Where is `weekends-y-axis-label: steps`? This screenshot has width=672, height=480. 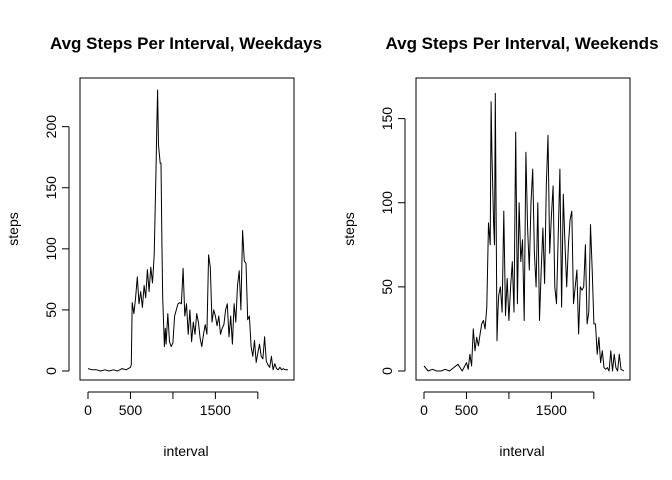
weekends-y-axis-label: steps is located at coordinates (349, 228).